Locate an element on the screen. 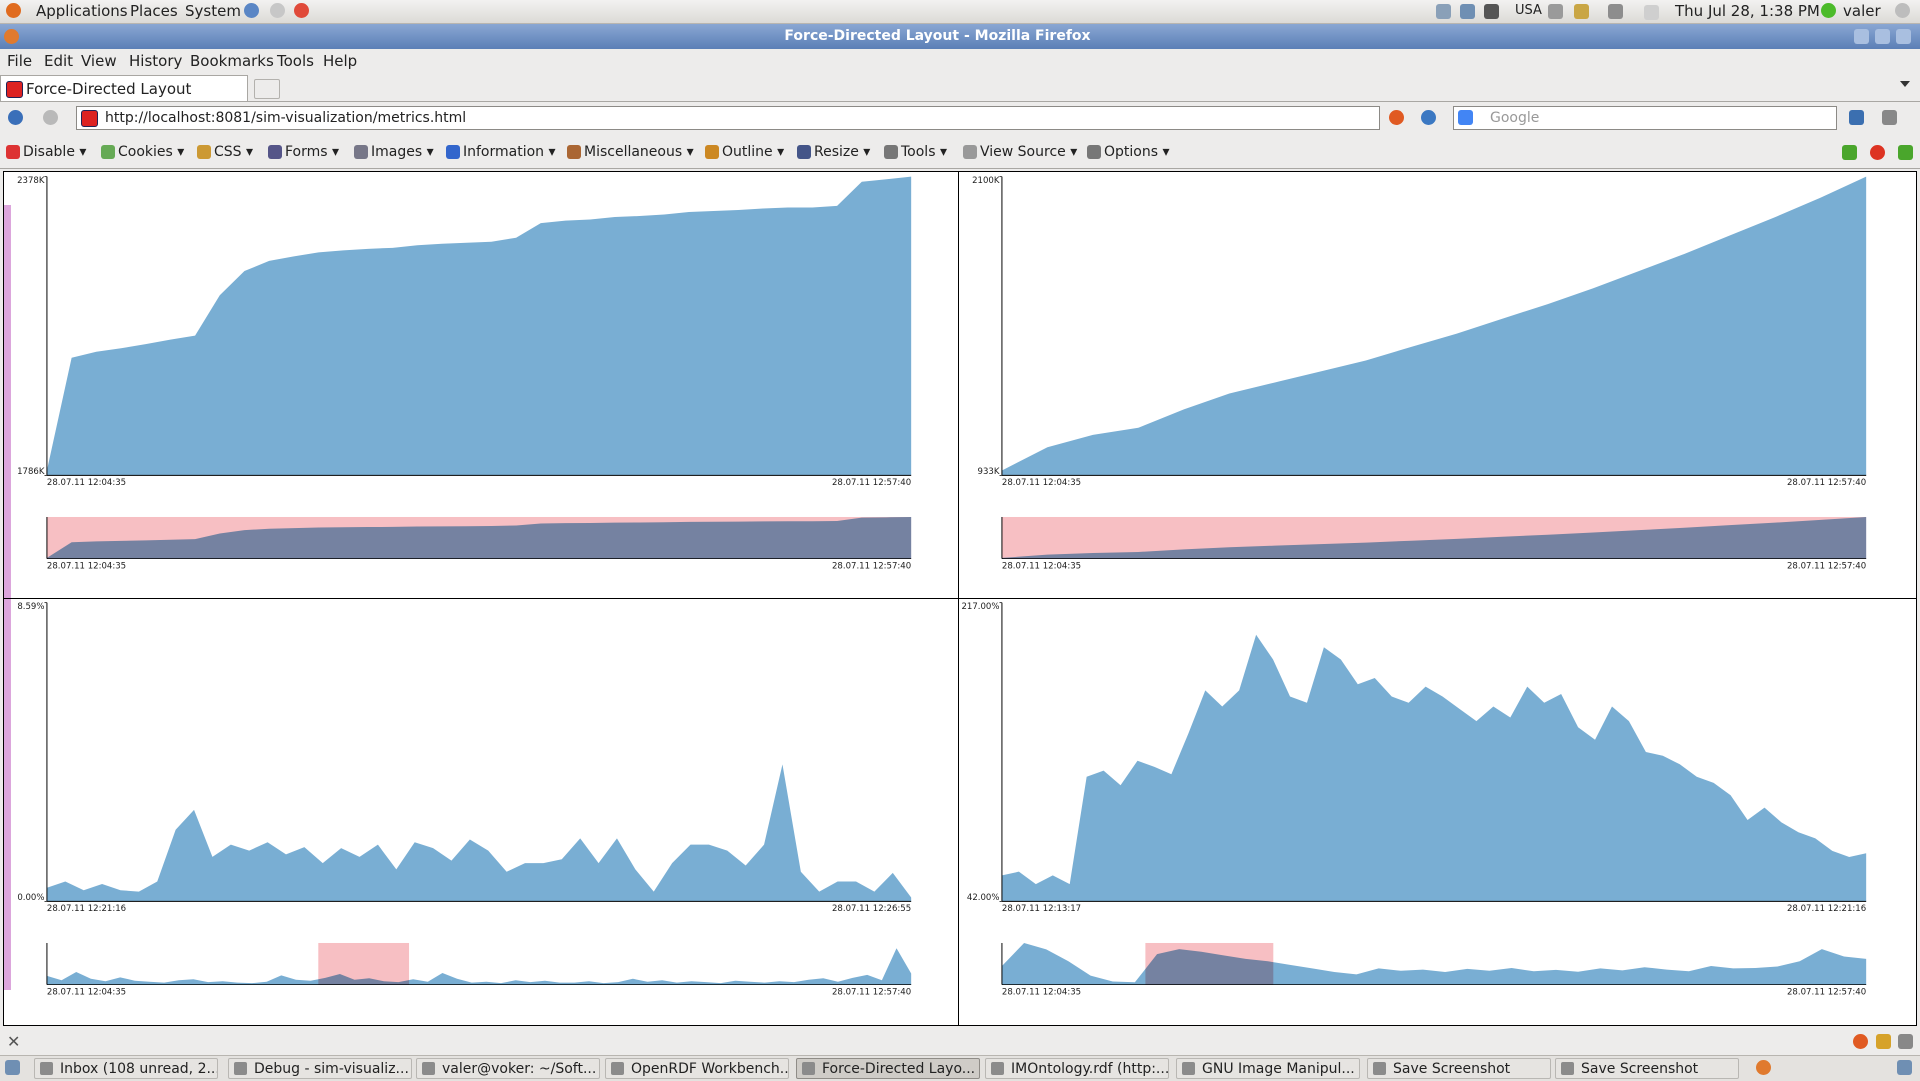 The image size is (1920, 1081). mail-icon is located at coordinates (1651, 12).